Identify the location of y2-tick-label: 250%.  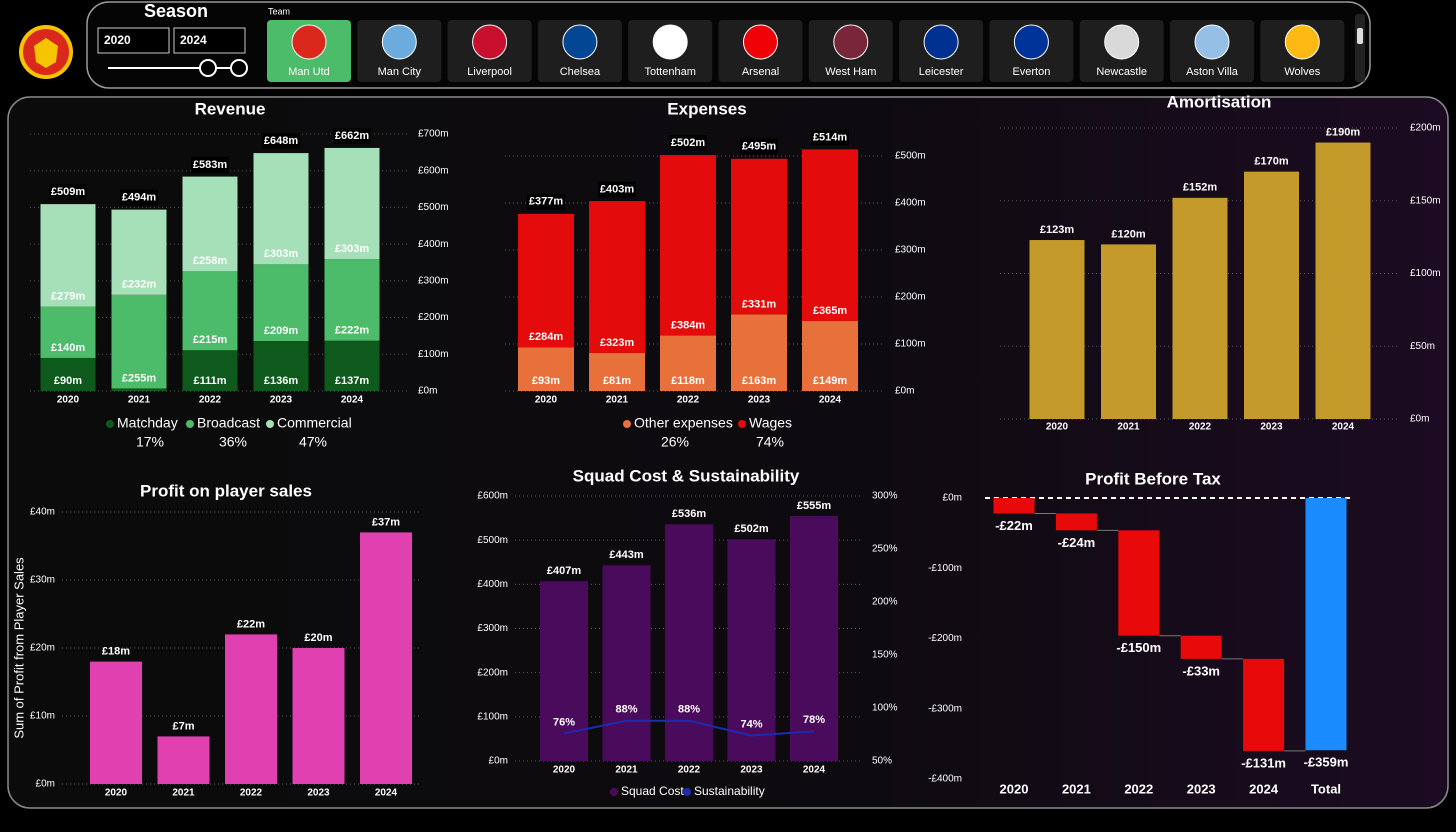
(885, 549).